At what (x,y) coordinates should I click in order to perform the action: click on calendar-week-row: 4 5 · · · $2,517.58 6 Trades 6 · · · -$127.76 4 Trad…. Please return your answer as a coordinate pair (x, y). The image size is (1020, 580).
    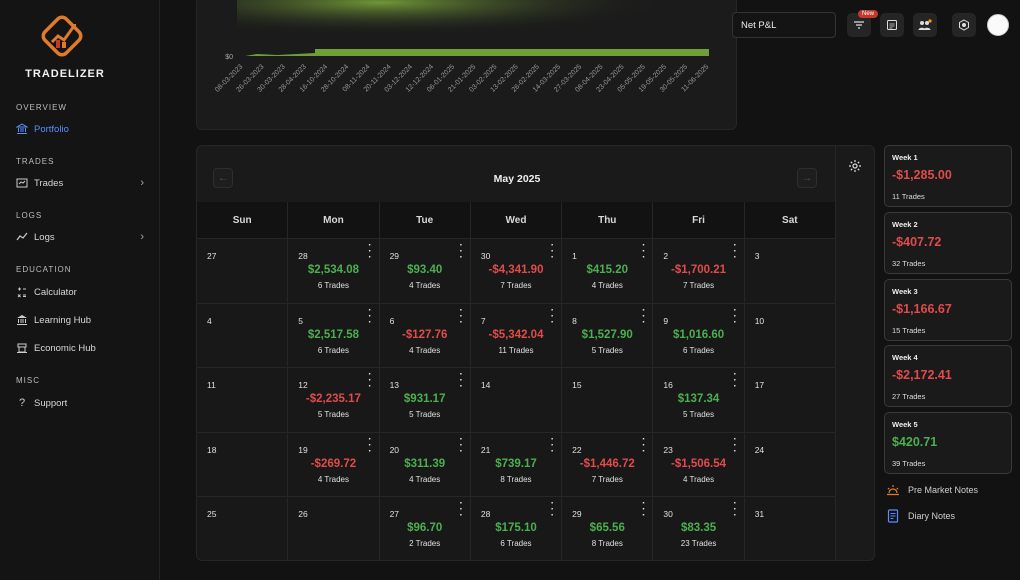
    Looking at the image, I should click on (516, 335).